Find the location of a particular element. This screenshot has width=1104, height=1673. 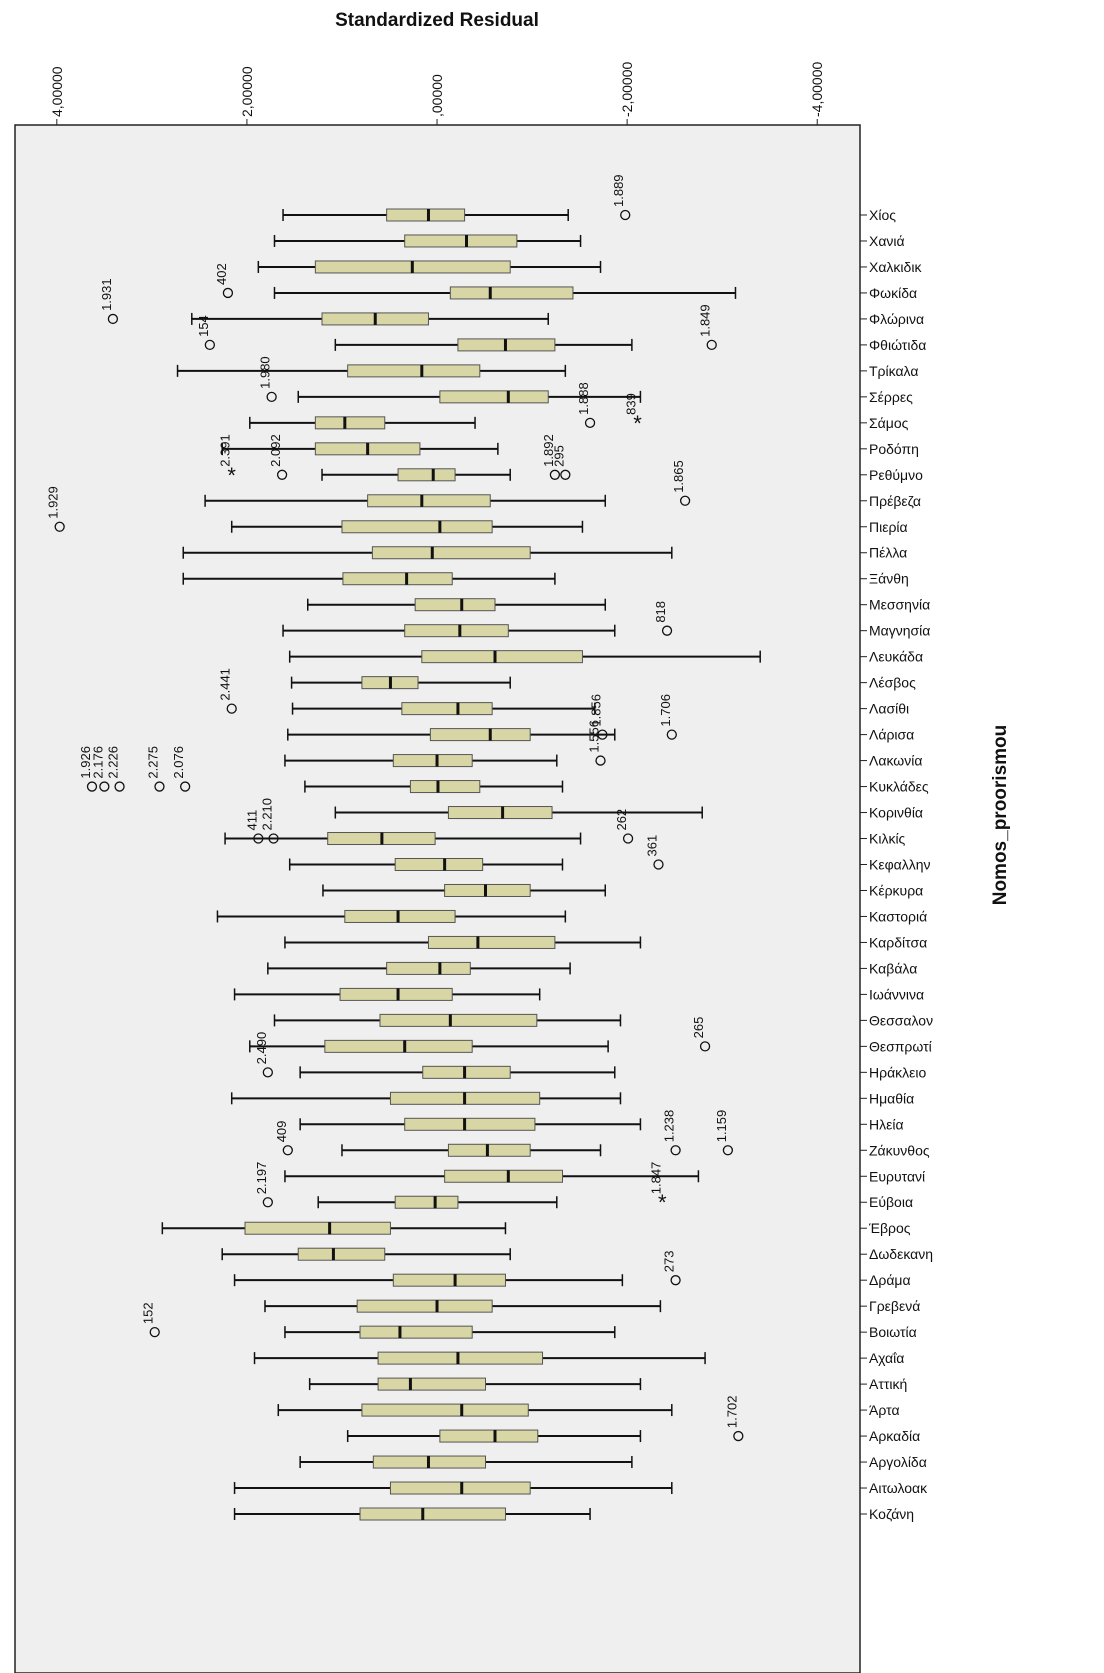

outlier-label: 1.159 is located at coordinates (721, 1126).